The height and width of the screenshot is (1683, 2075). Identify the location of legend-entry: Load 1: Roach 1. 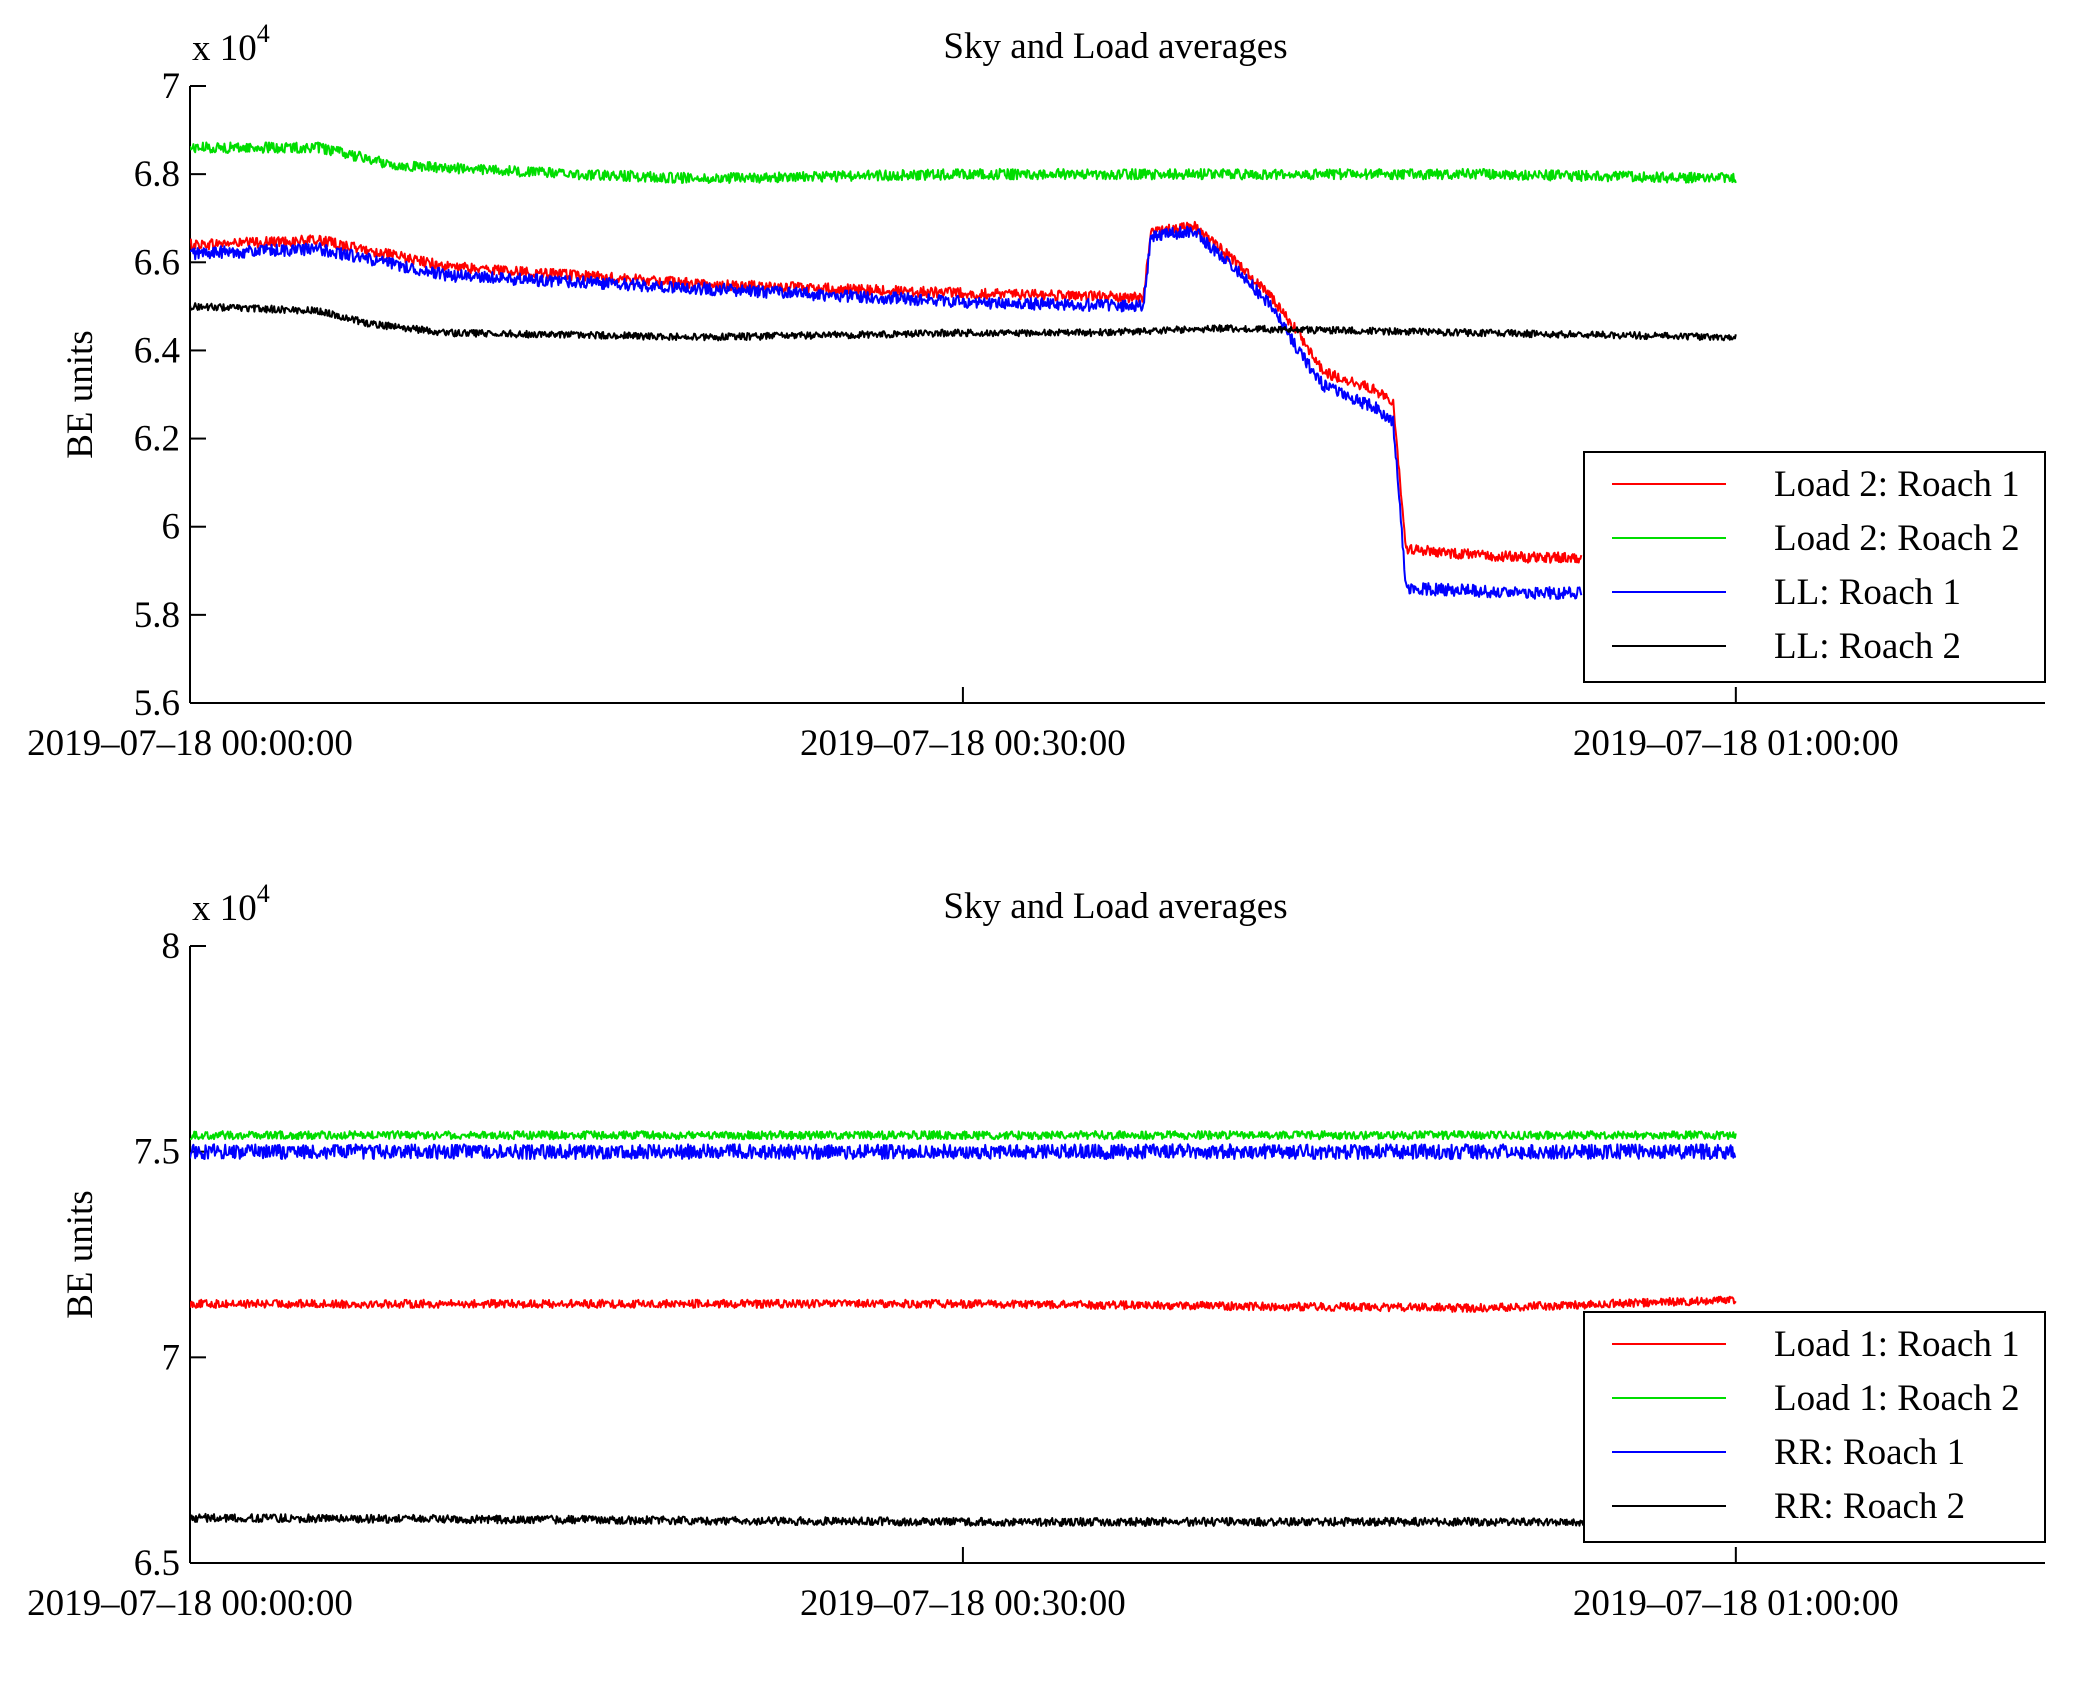
(1897, 1344).